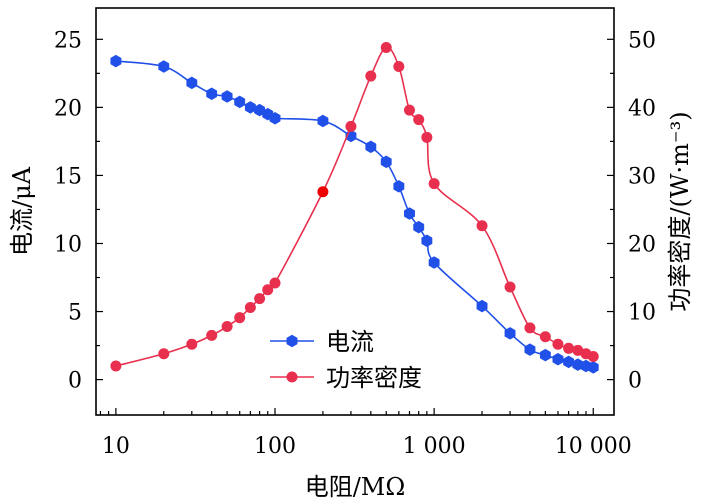 The width and height of the screenshot is (709, 504). Describe the element at coordinates (635, 381) in the screenshot. I see `y-right-tick-label: 0` at that location.